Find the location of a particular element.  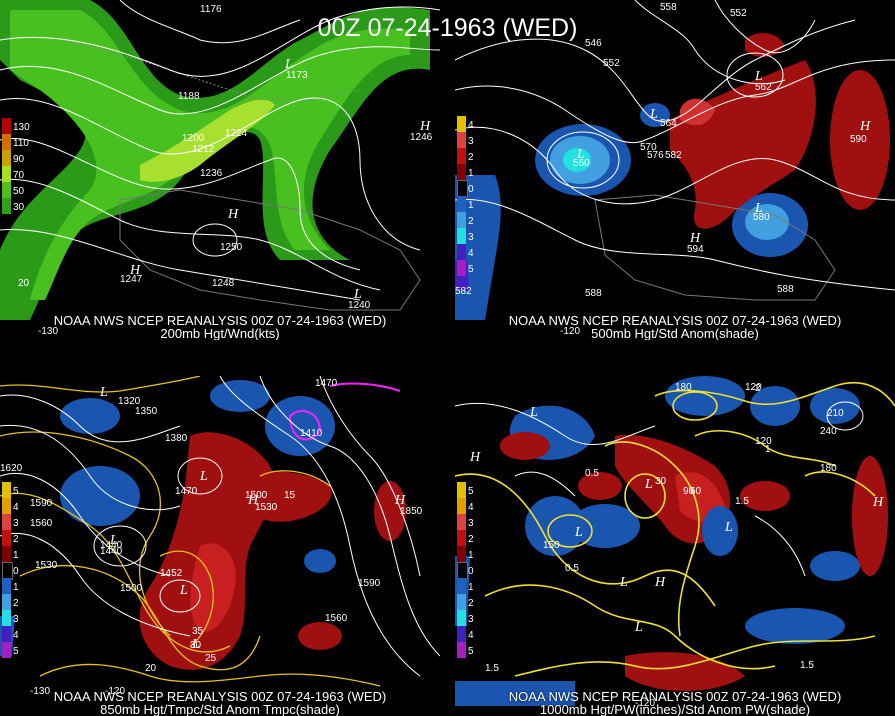

scale-label: 130 is located at coordinates (21, 127).